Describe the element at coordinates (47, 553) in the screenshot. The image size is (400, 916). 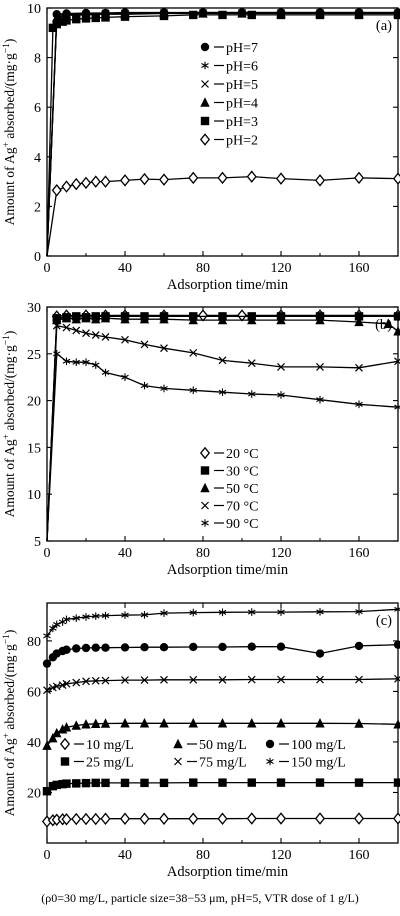
I see `x-tick-label: 0` at that location.